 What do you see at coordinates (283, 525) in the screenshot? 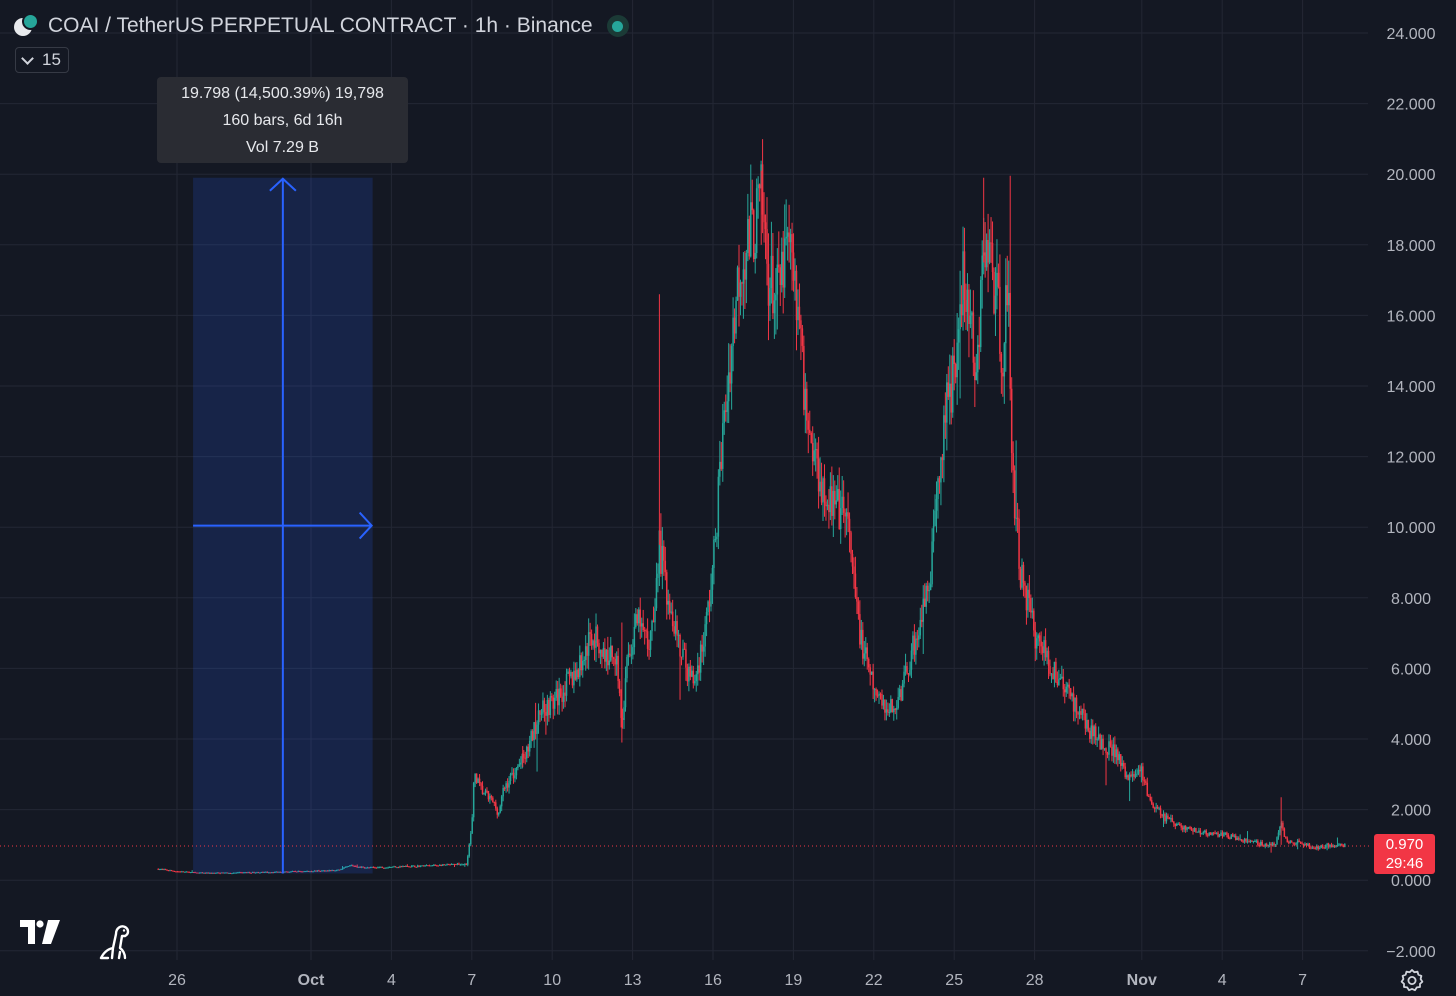
I see `measure-tool` at bounding box center [283, 525].